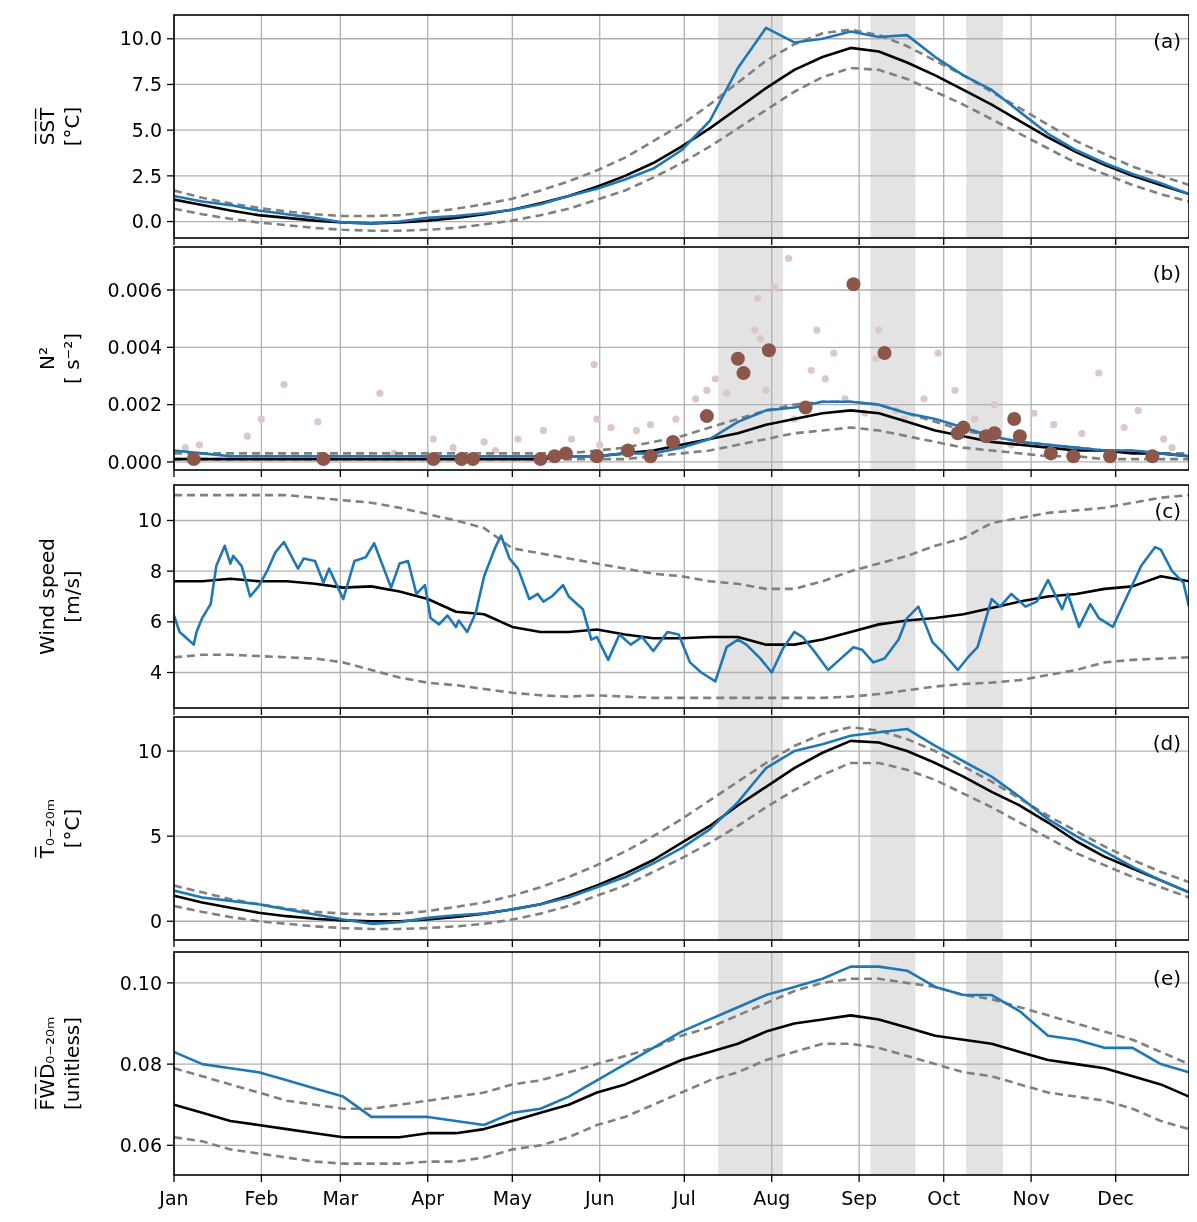 Image resolution: width=1197 pixels, height=1222 pixels. Describe the element at coordinates (134, 289) in the screenshot. I see `y-tick-label: 0.006` at that location.